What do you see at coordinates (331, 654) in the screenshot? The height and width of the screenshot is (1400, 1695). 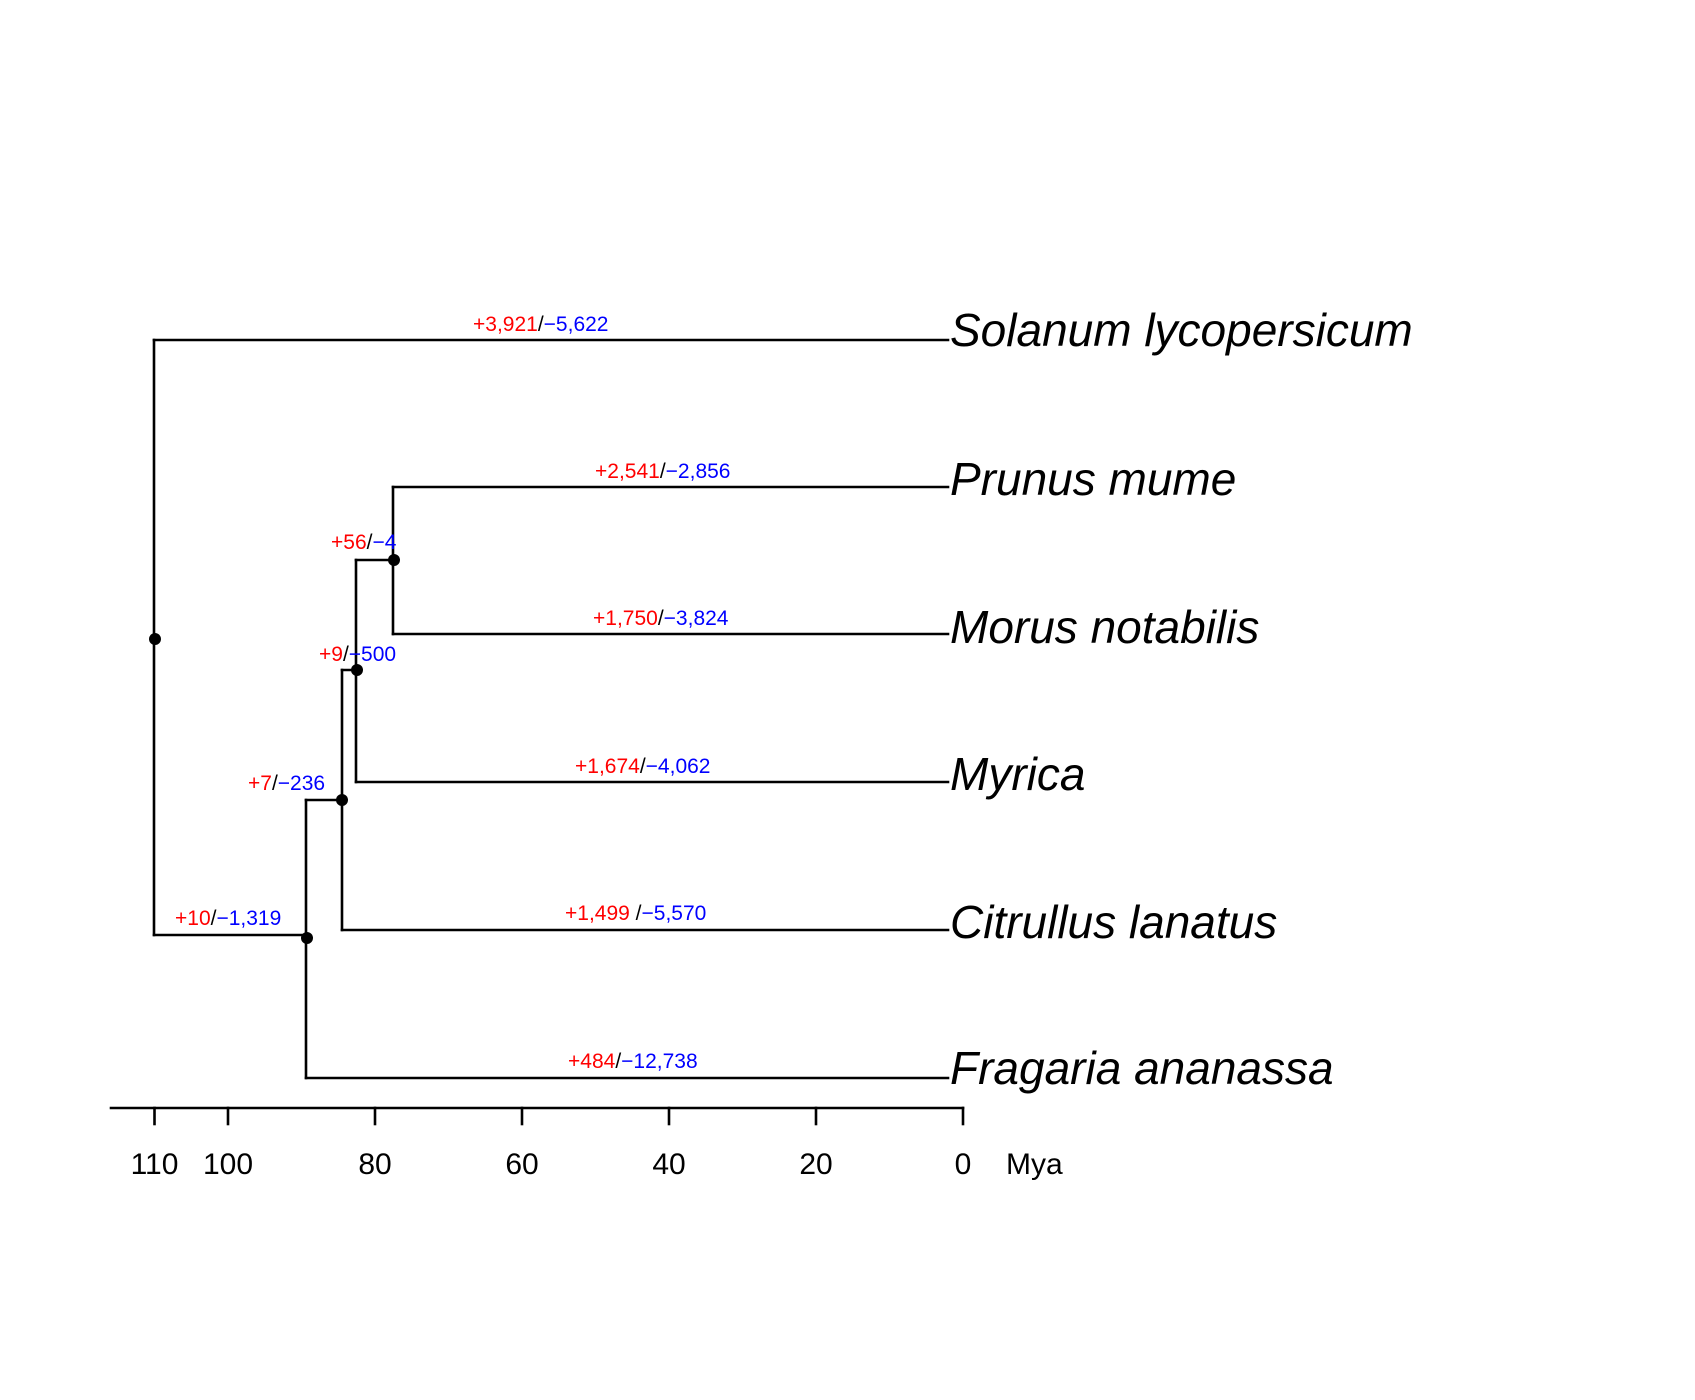 I see `gain-value: +9` at bounding box center [331, 654].